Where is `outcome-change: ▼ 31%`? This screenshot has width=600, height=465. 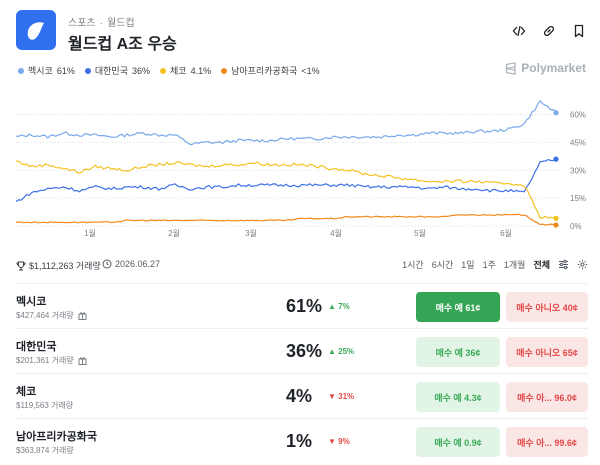
outcome-change: ▼ 31% is located at coordinates (341, 396).